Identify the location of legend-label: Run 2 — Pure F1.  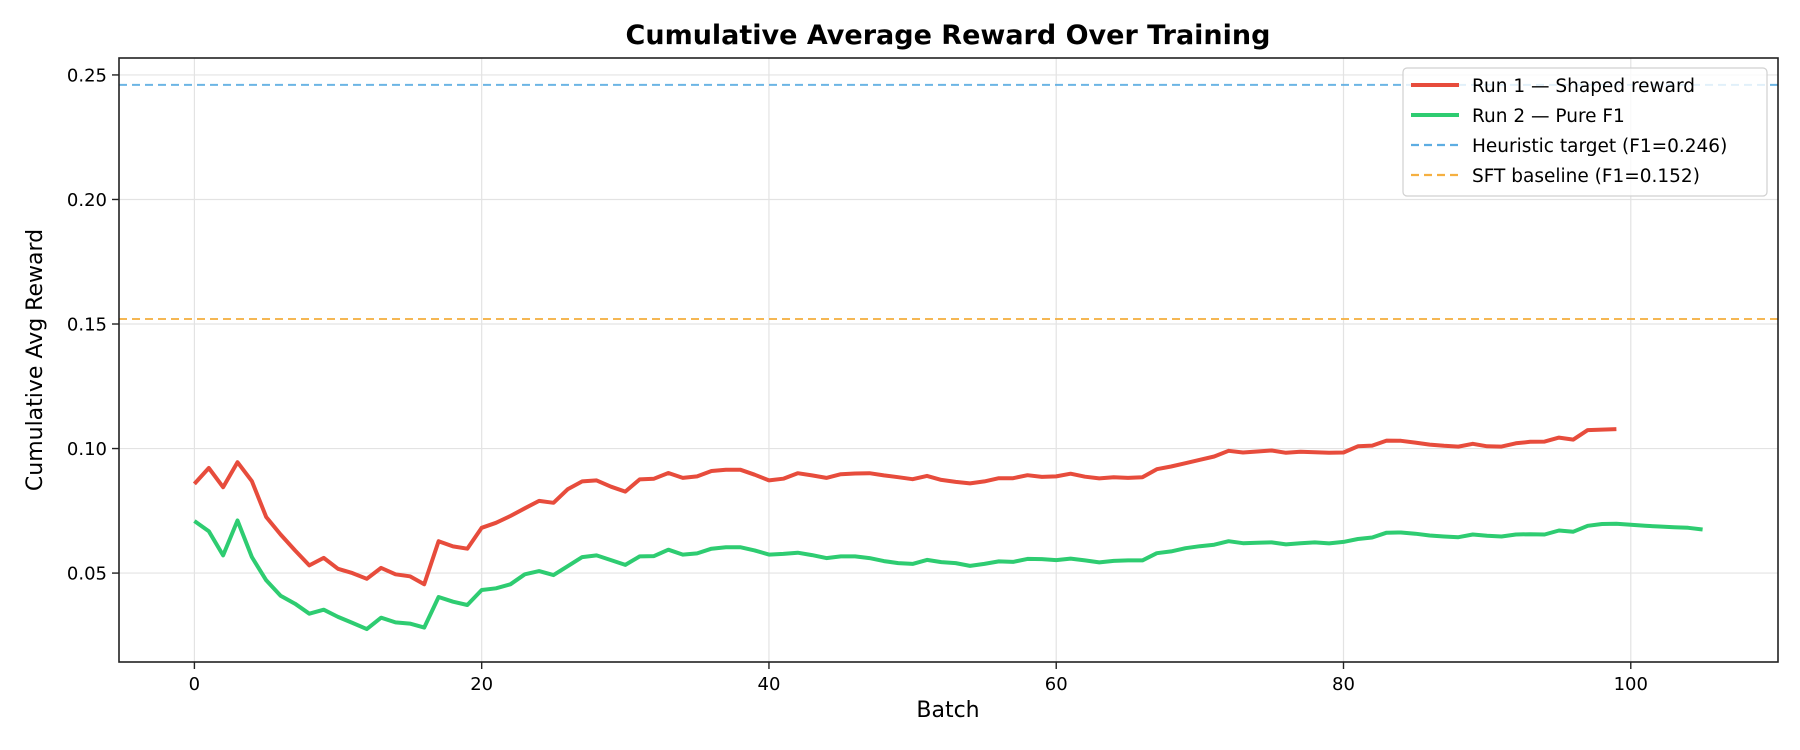
(1548, 116).